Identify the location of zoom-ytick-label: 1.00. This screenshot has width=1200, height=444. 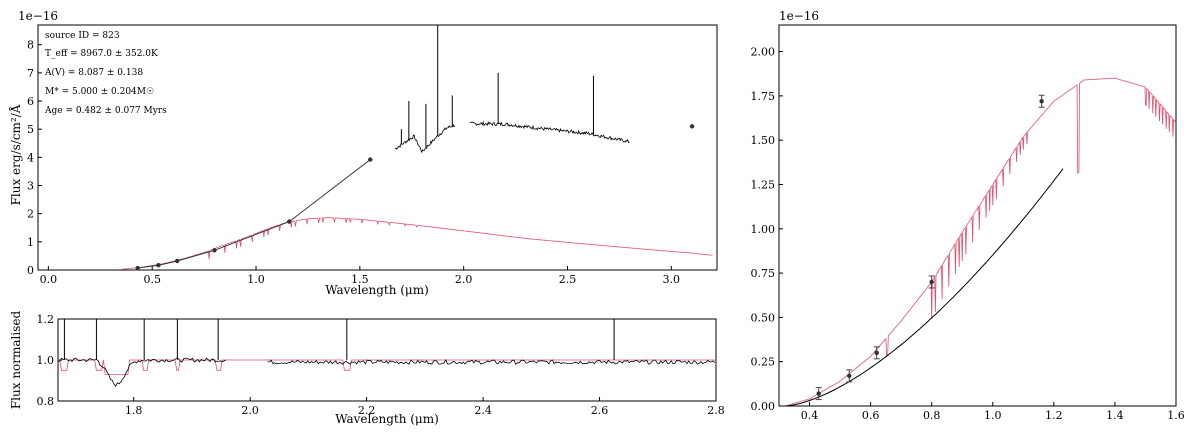
(763, 229).